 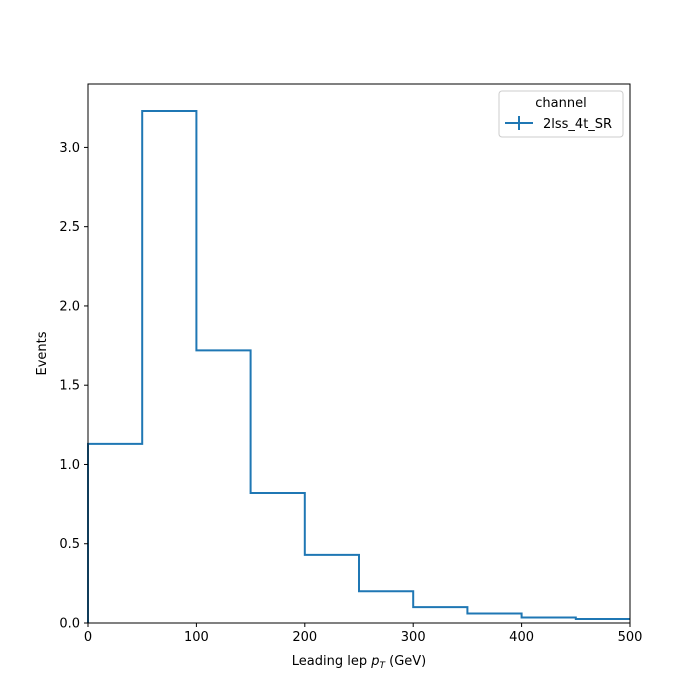 I want to click on y-tick-label: 3.0, so click(x=69, y=148).